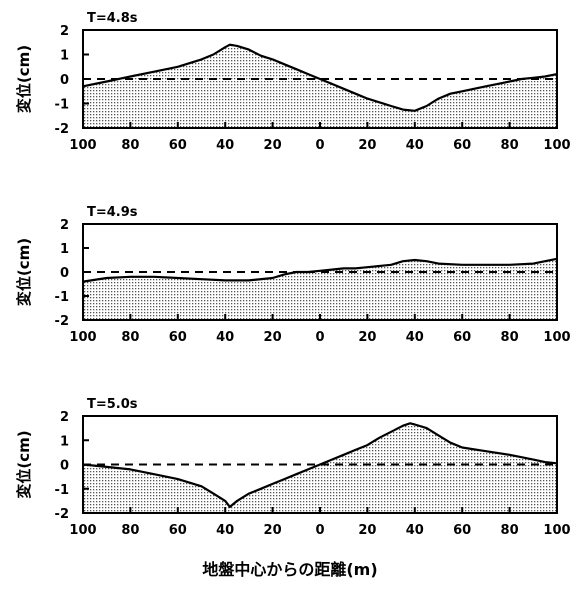  What do you see at coordinates (289, 569) in the screenshot?
I see `x-axis-label: 地盤中心からの距離(m)` at bounding box center [289, 569].